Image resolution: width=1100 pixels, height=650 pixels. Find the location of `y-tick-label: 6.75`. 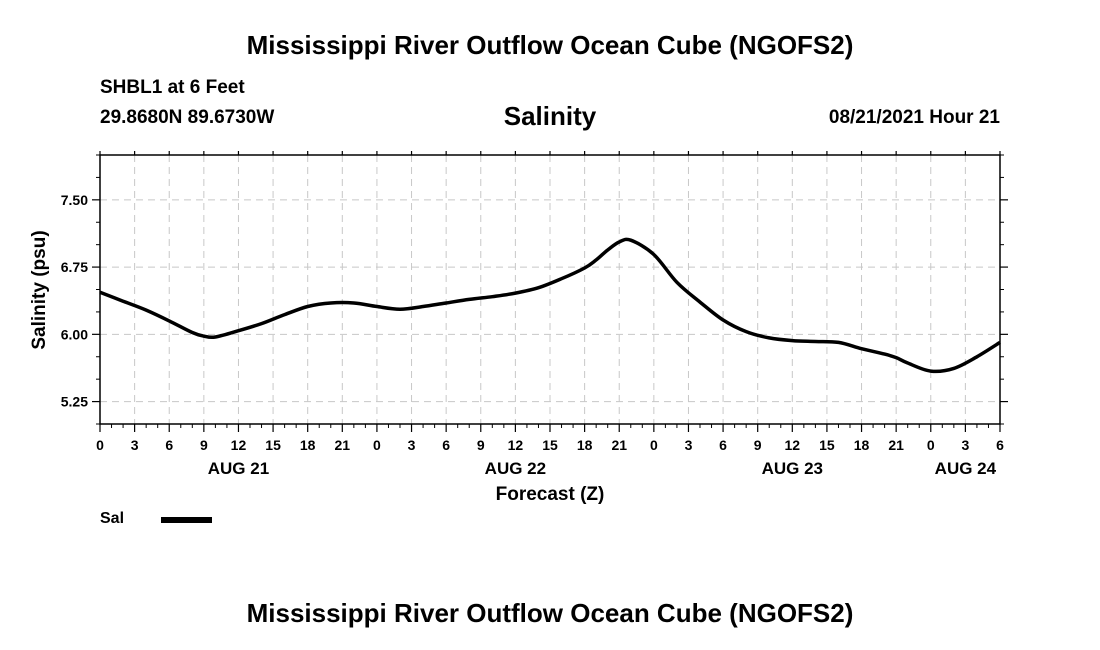

y-tick-label: 6.75 is located at coordinates (74, 267).